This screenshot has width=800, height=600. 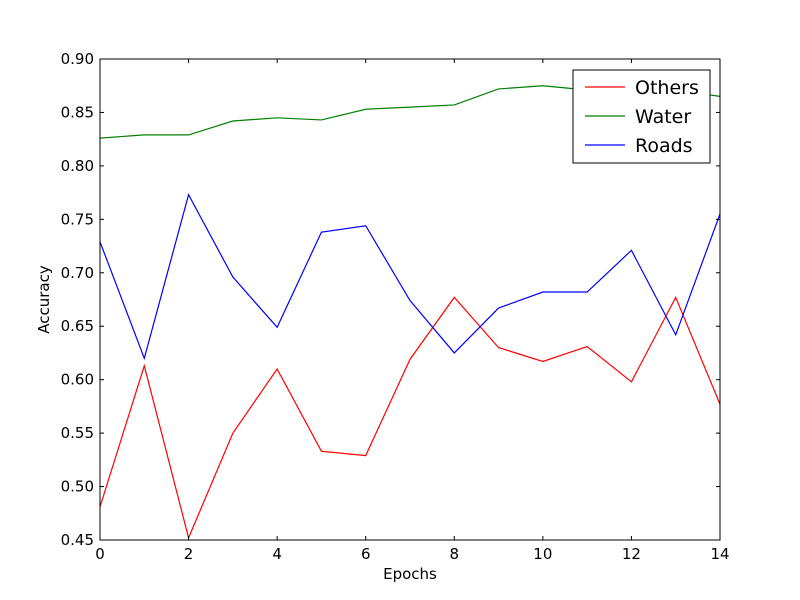 What do you see at coordinates (44, 299) in the screenshot?
I see `y-axis-label: Accuracy` at bounding box center [44, 299].